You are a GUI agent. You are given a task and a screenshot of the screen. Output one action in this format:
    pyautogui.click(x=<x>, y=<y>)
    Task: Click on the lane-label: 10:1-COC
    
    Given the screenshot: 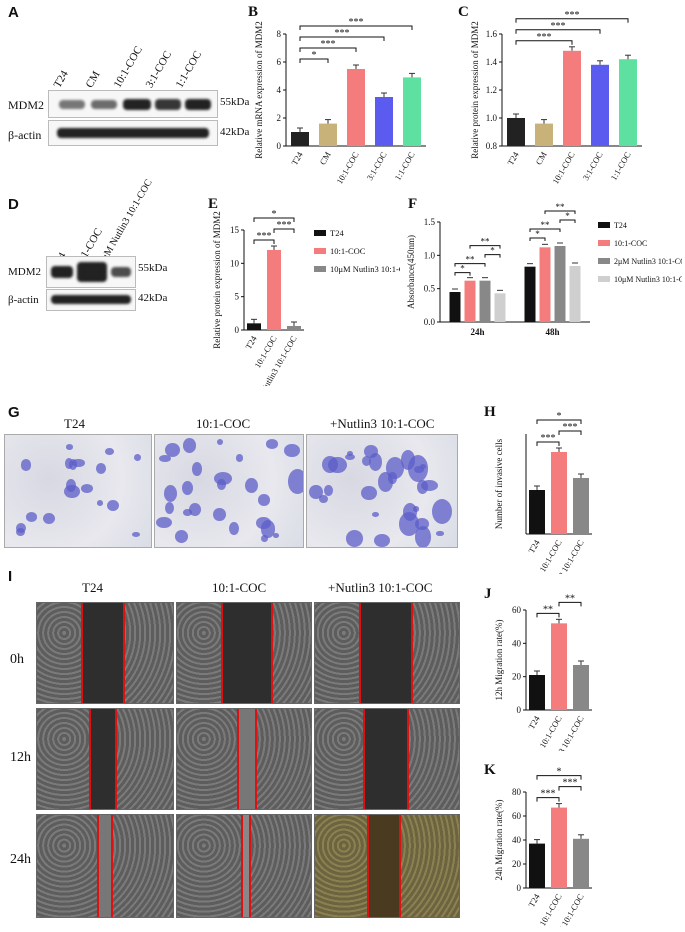 What is the action you would take?
    pyautogui.click(x=128, y=67)
    